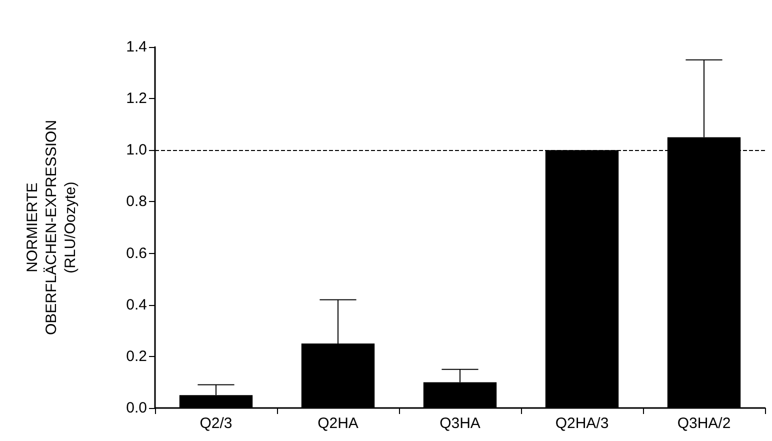  What do you see at coordinates (136, 150) in the screenshot?
I see `y-tick-label: 1.0` at bounding box center [136, 150].